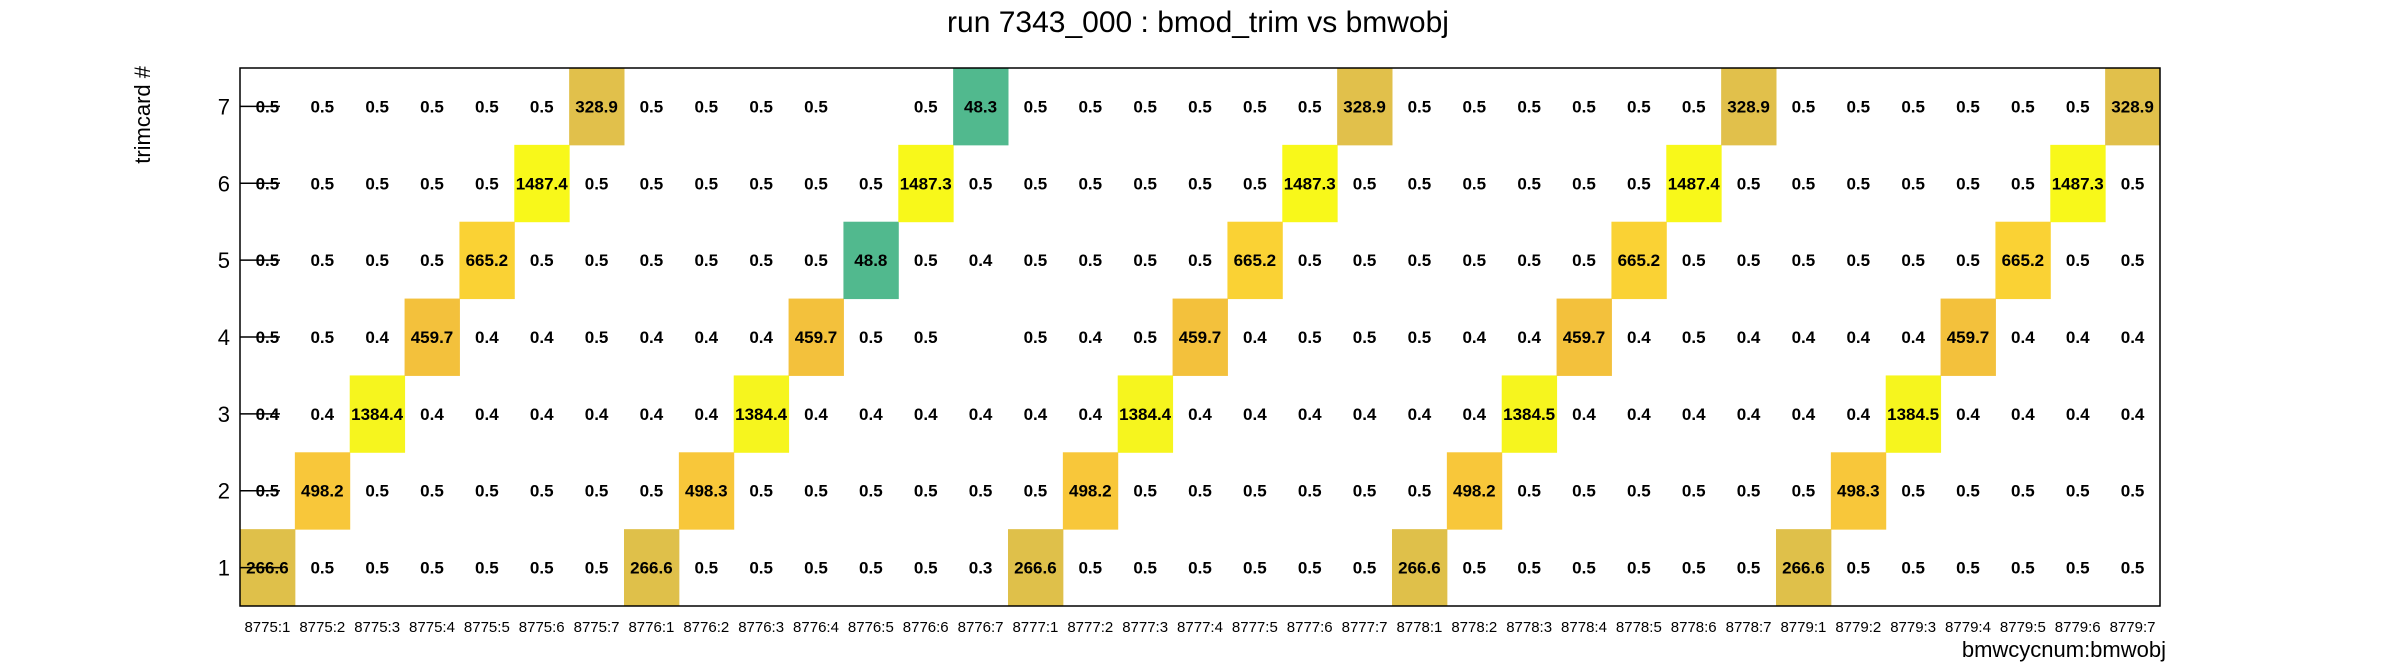 The height and width of the screenshot is (672, 2396). I want to click on chart-title: run 7343_000 : bmod_trim vs bmwobj, so click(1198, 22).